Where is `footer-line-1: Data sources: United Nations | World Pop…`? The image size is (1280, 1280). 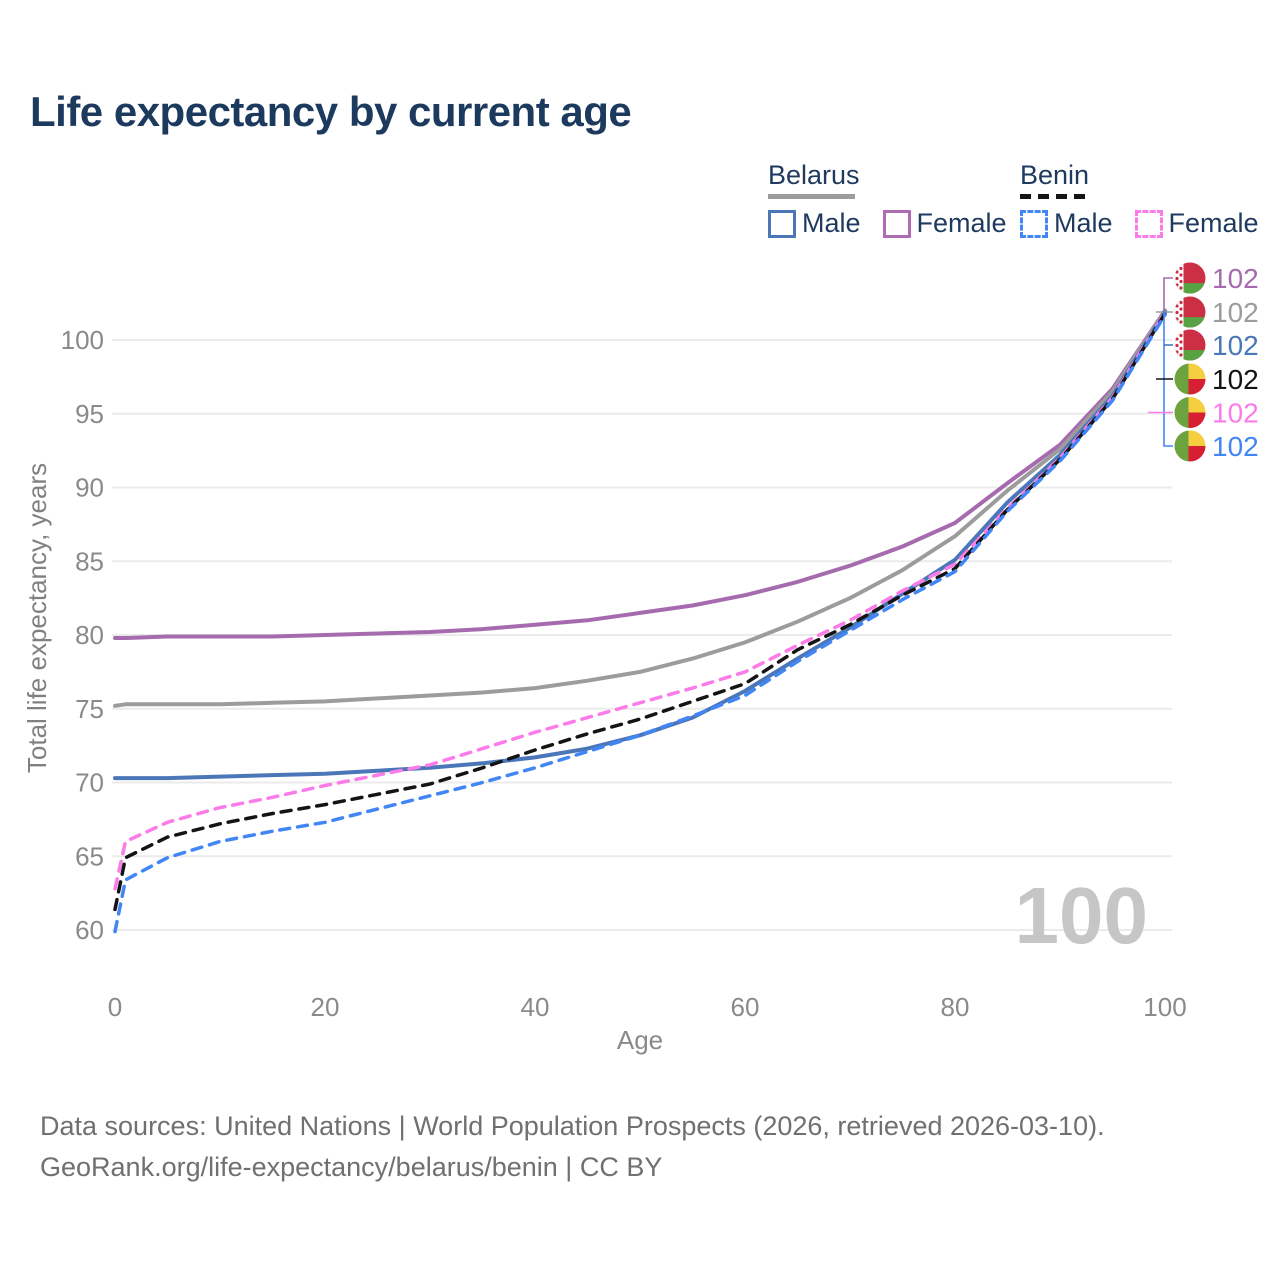 footer-line-1: Data sources: United Nations | World Pop… is located at coordinates (572, 1126).